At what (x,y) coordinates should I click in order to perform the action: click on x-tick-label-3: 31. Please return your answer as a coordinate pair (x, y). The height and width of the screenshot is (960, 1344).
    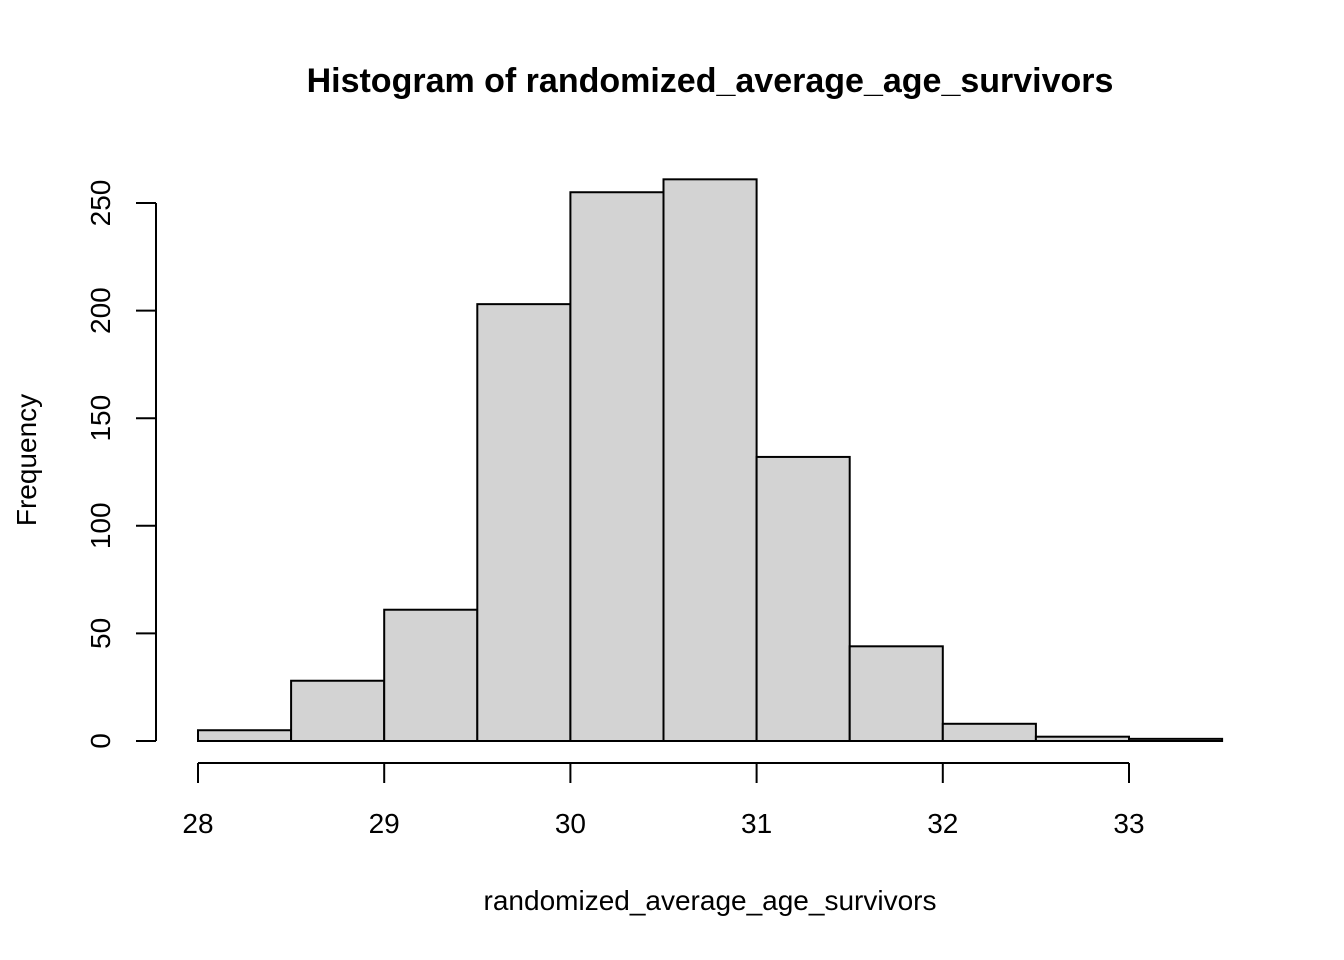
    Looking at the image, I should click on (756, 823).